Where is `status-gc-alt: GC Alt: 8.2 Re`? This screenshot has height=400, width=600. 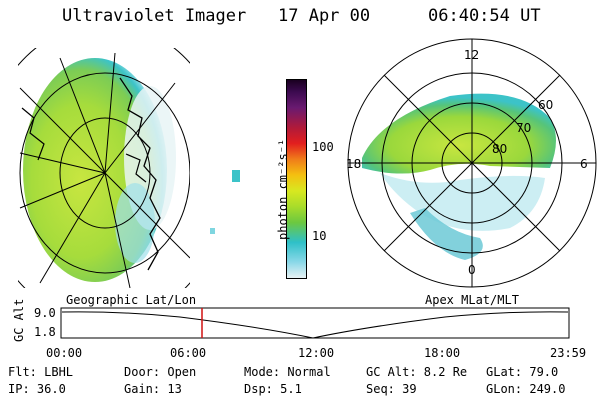
status-gc-alt: GC Alt: 8.2 Re is located at coordinates (417, 372).